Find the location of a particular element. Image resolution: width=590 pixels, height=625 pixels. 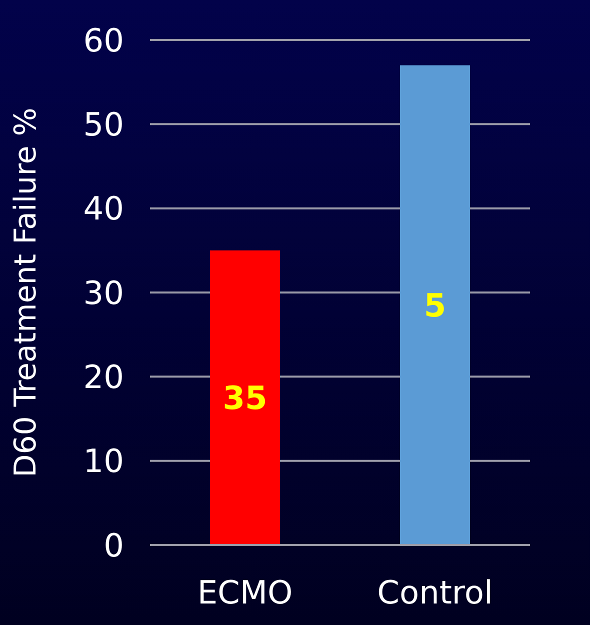

y-tick-label: 20 is located at coordinates (103, 377).